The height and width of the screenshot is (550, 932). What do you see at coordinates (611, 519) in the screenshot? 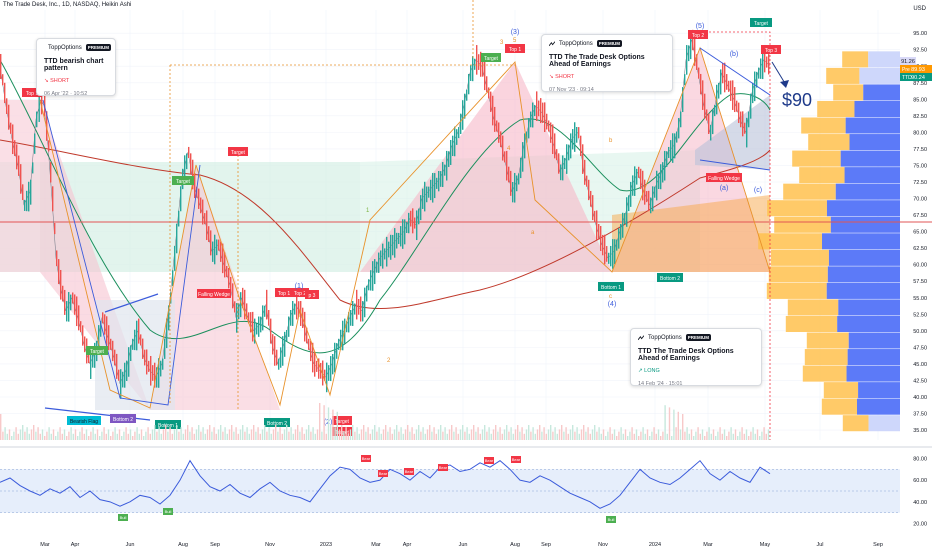
I see `rsi-bull-3: Bull` at bounding box center [611, 519].